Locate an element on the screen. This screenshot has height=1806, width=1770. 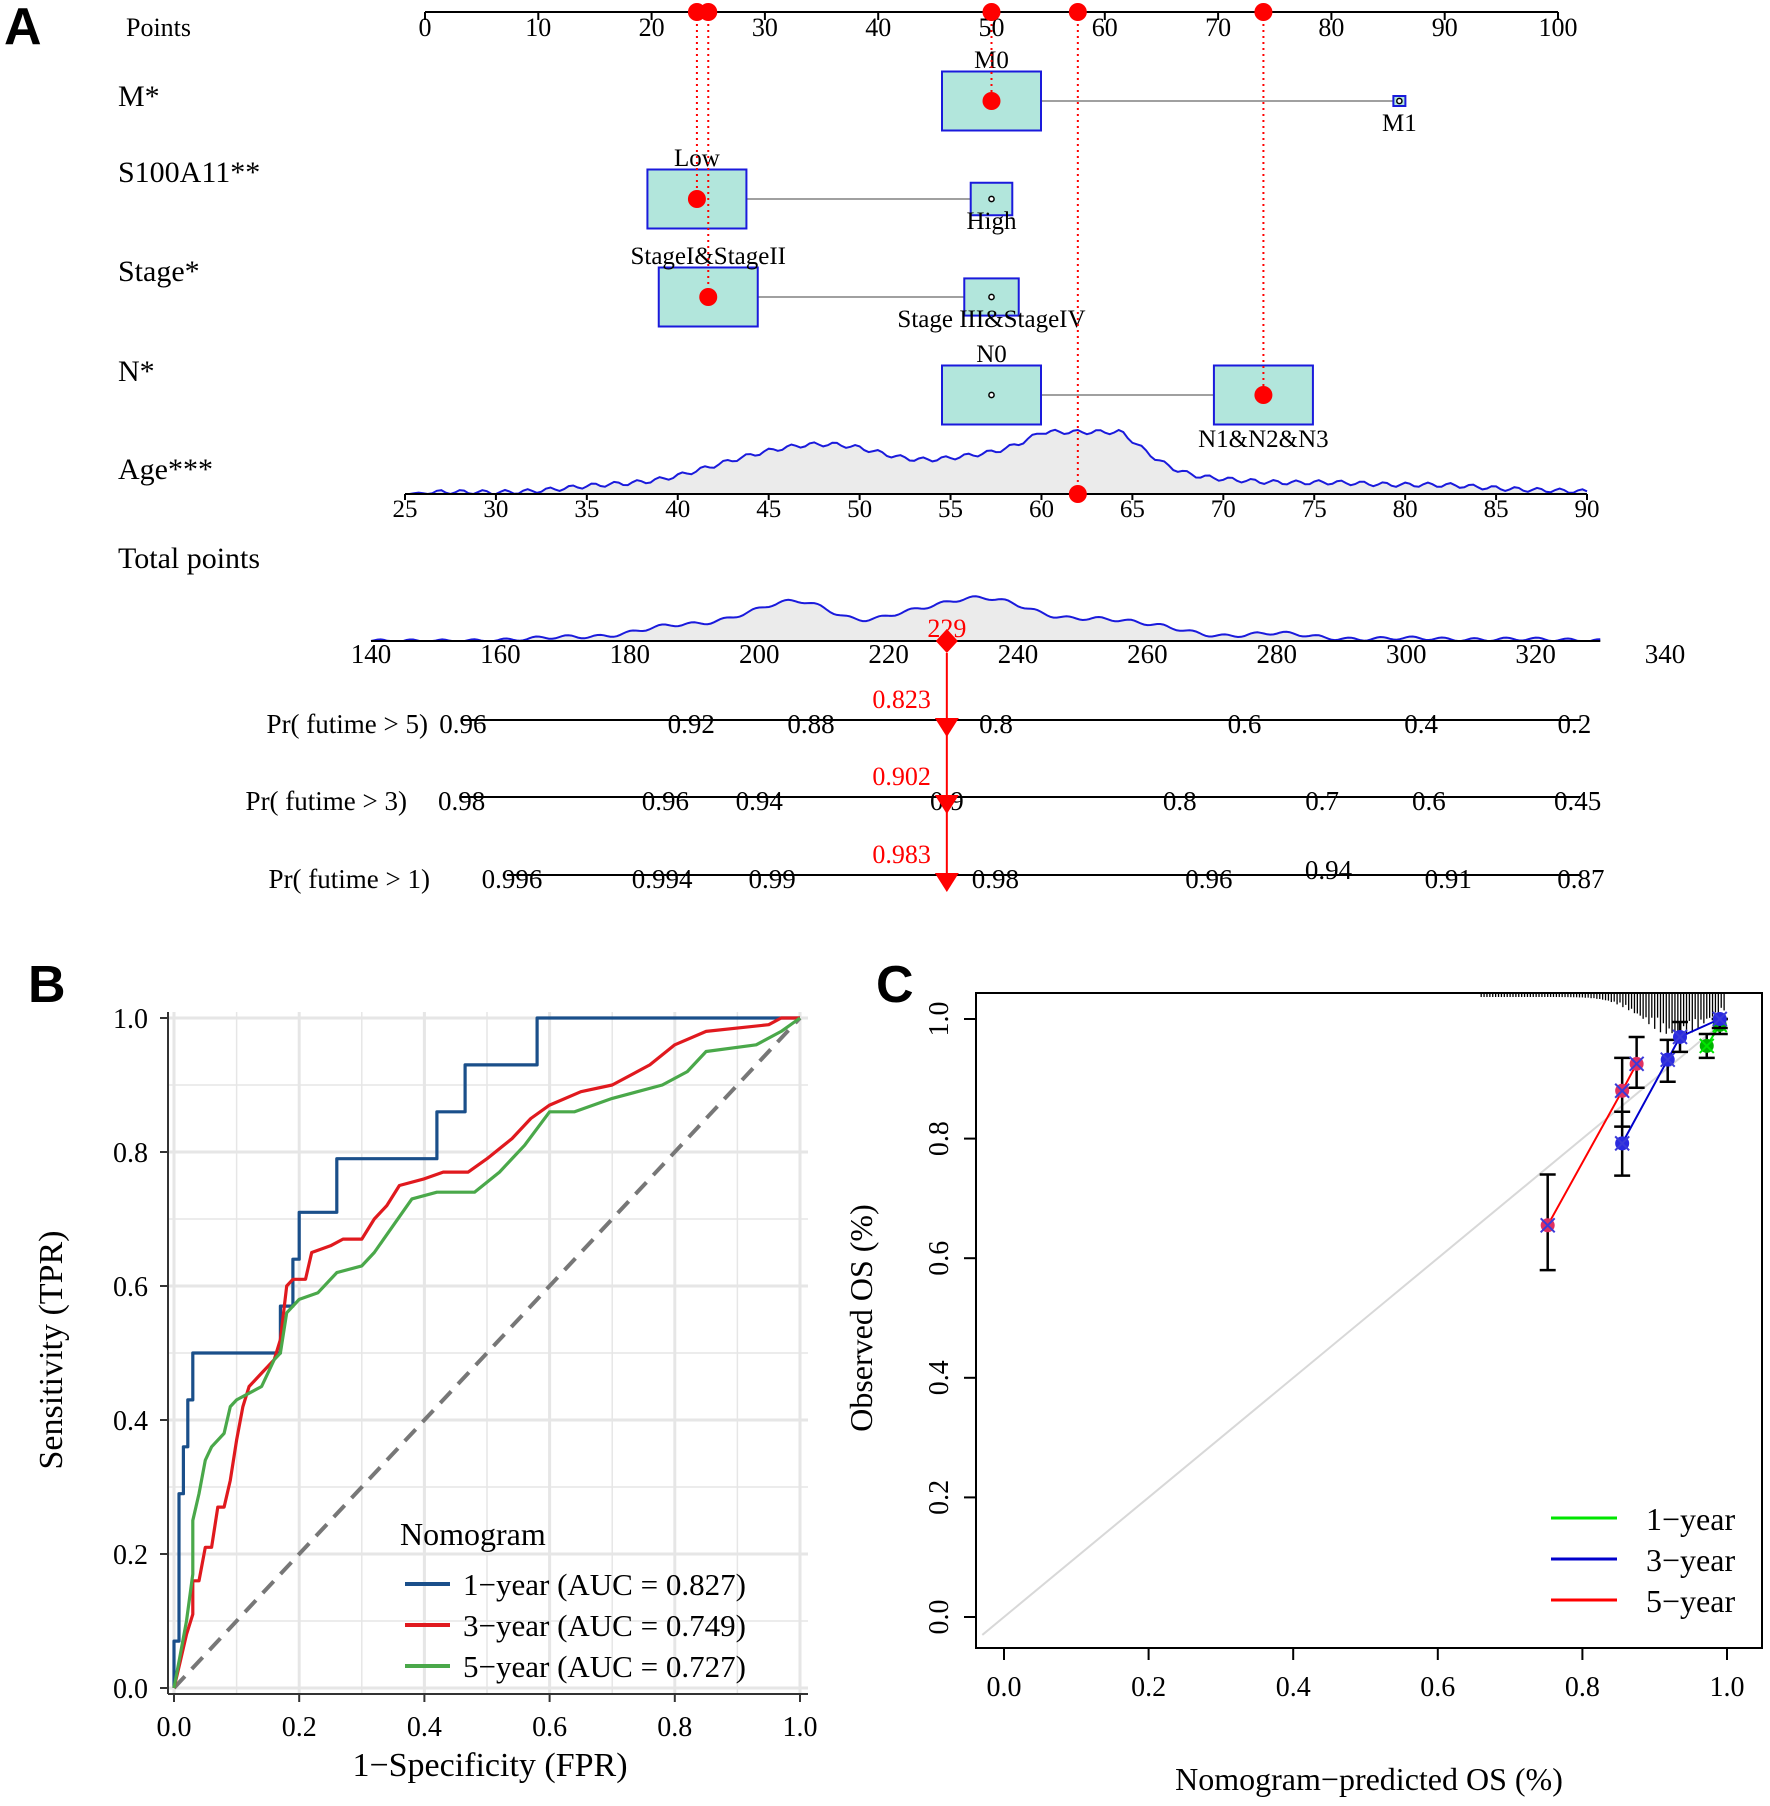
prob-axis-tick-label-2-4: 0.96 is located at coordinates (1208, 879).